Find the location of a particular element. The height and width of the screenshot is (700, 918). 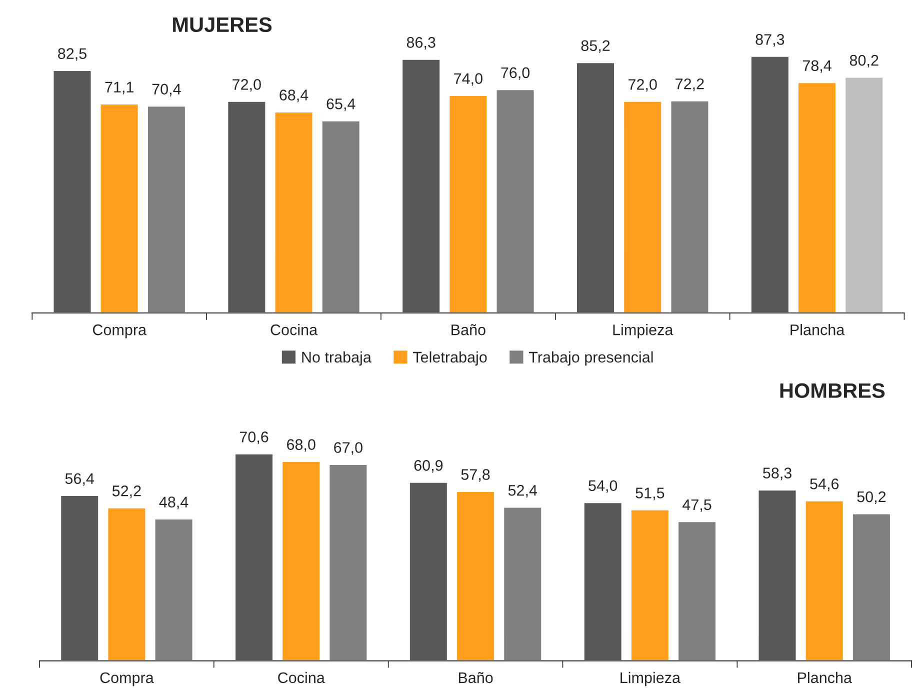

data-label: 58,3 is located at coordinates (777, 474).